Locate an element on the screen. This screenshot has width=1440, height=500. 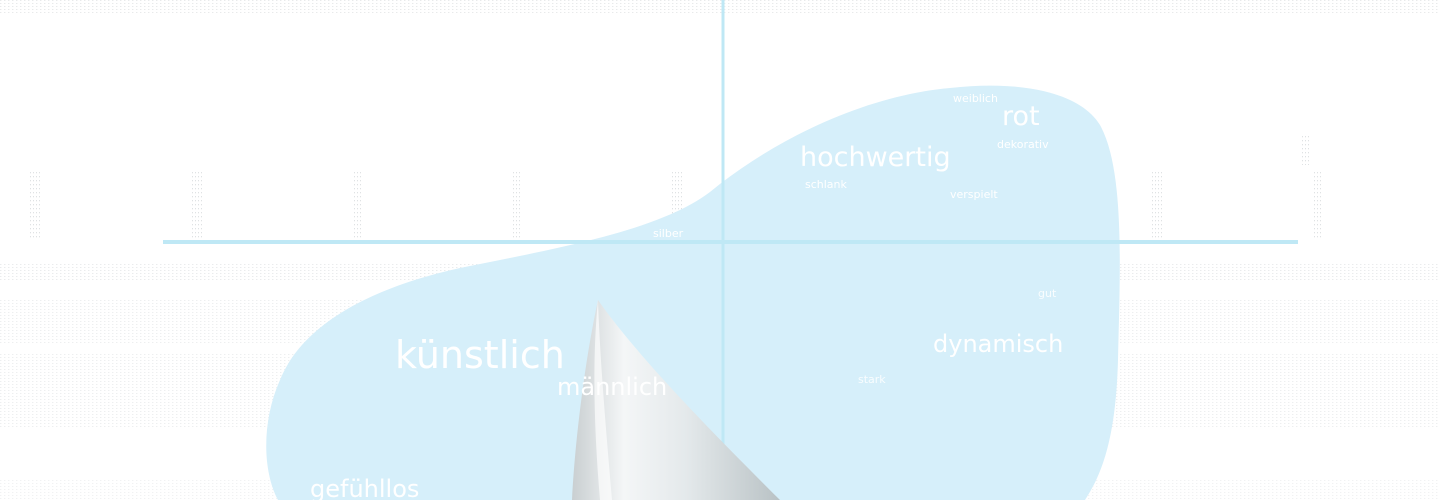
word-silber: silber is located at coordinates (668, 233).